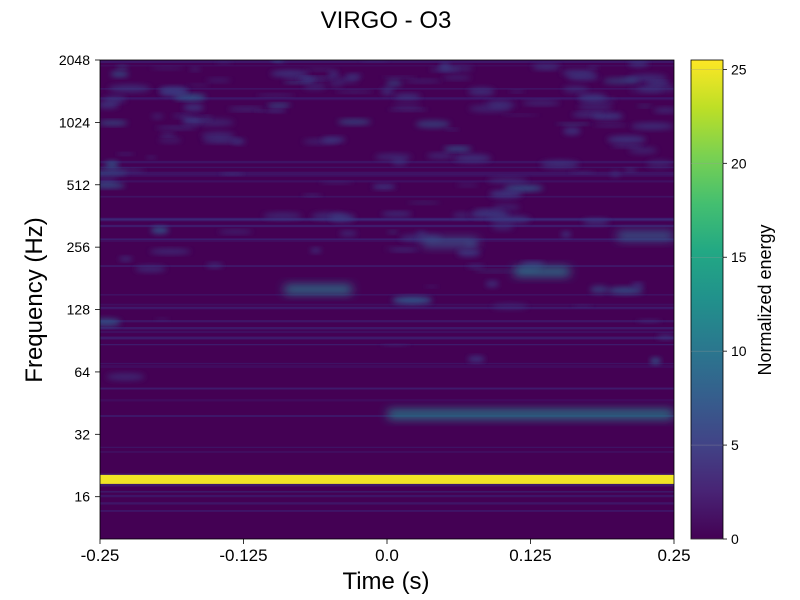 Image resolution: width=800 pixels, height=600 pixels. Describe the element at coordinates (387, 555) in the screenshot. I see `x-tick-label: 0.0` at that location.